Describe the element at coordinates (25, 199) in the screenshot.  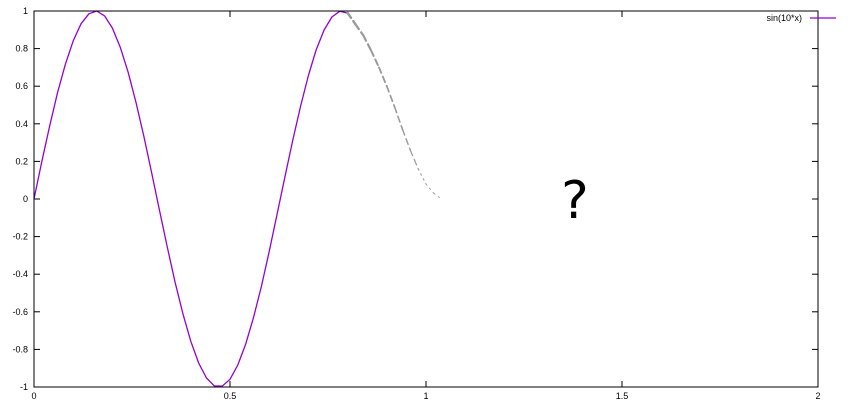
I see `y-tick-label: 0` at that location.